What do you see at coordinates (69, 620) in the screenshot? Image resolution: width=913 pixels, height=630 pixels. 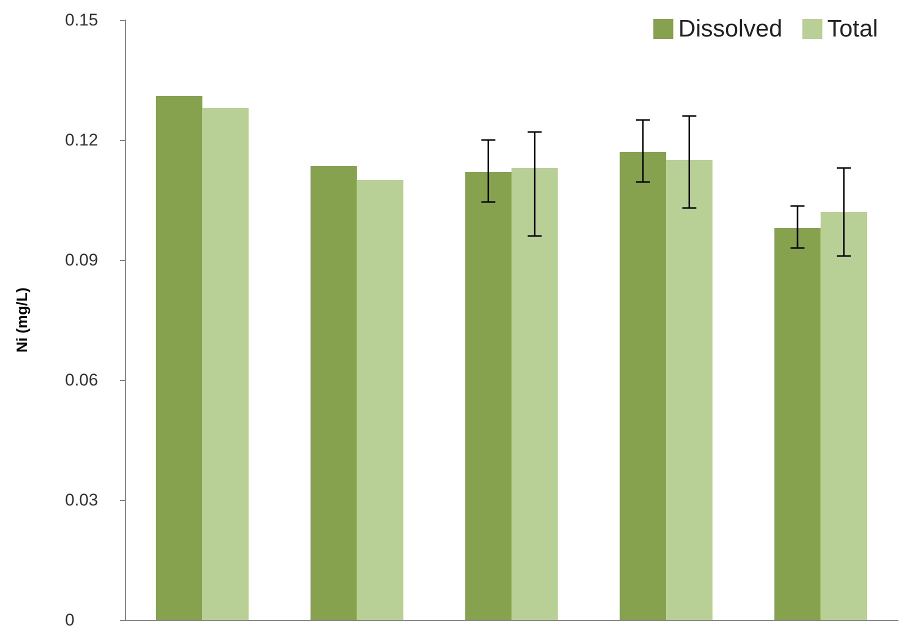 I see `y-tick-label: 0` at bounding box center [69, 620].